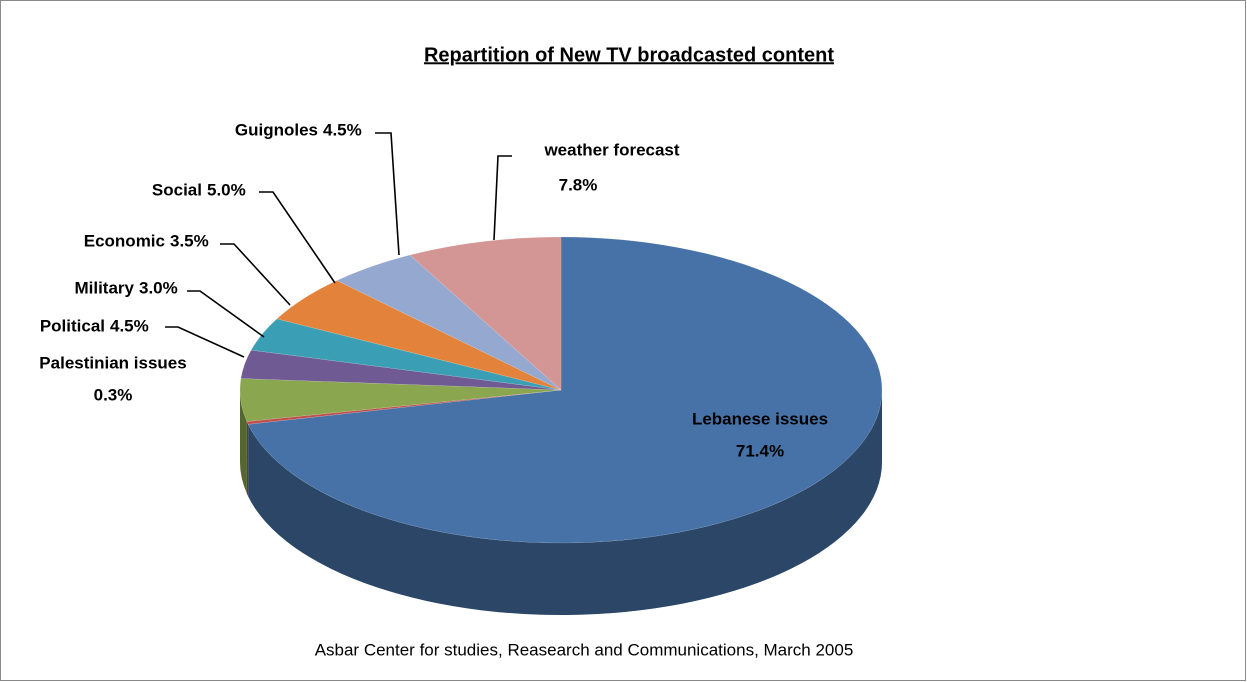 This screenshot has width=1247, height=682. I want to click on data-label-name: weather forecast, so click(611, 149).